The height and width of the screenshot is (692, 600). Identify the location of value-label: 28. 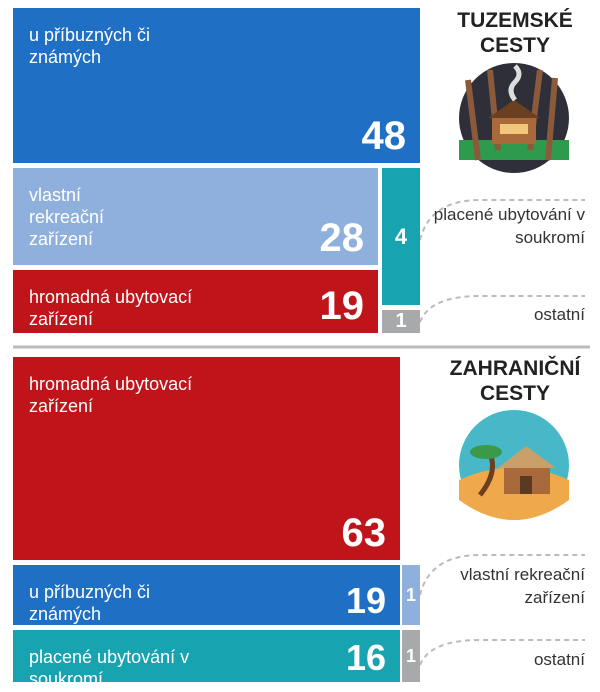
(342, 238).